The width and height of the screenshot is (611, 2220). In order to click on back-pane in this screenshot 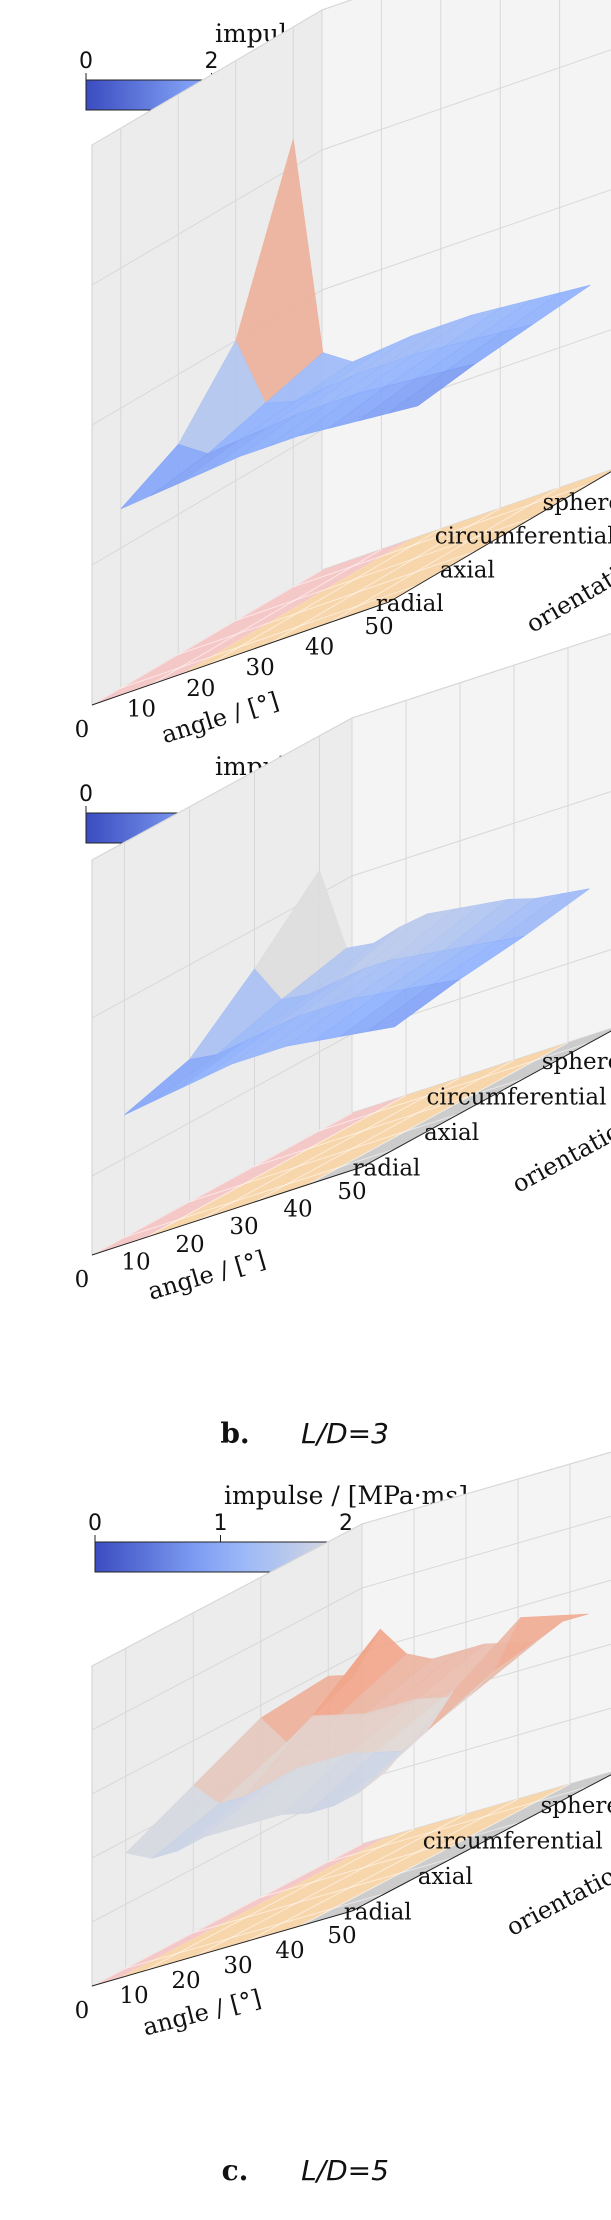, I will do `click(481, 873)`.